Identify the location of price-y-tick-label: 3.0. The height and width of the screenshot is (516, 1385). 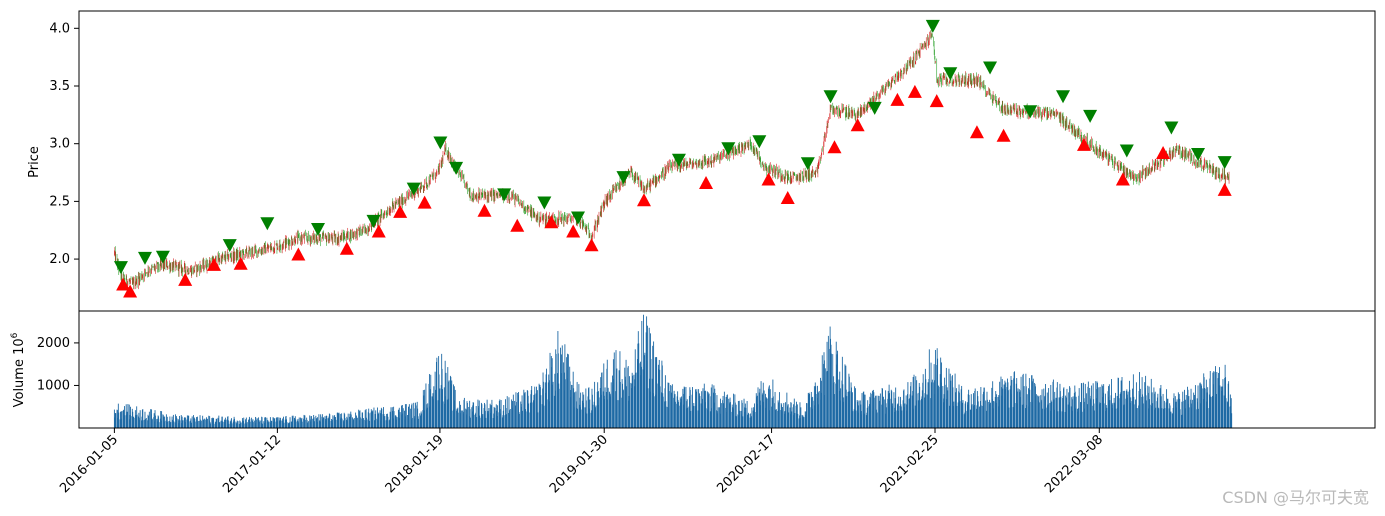
(59, 144).